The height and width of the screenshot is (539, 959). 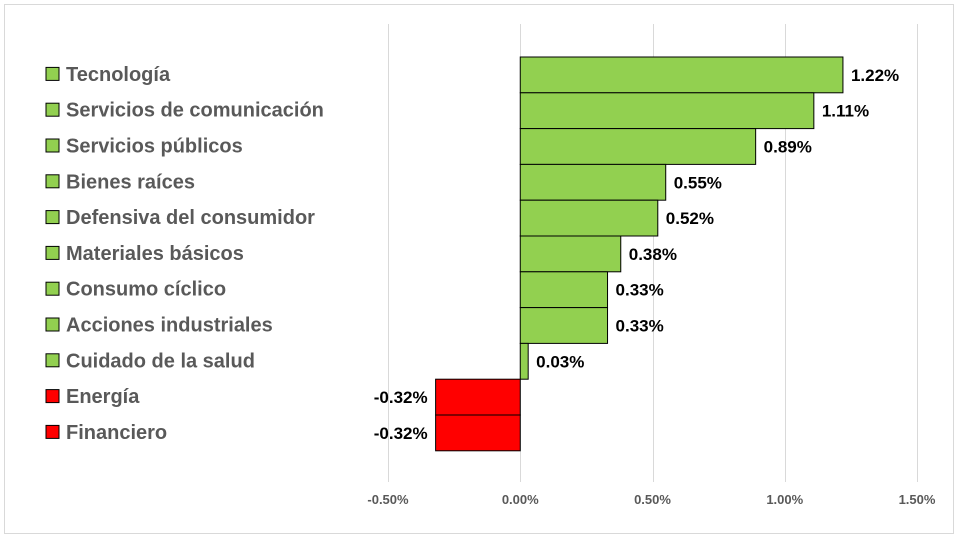 What do you see at coordinates (652, 499) in the screenshot?
I see `x-tick-label: 0.50%` at bounding box center [652, 499].